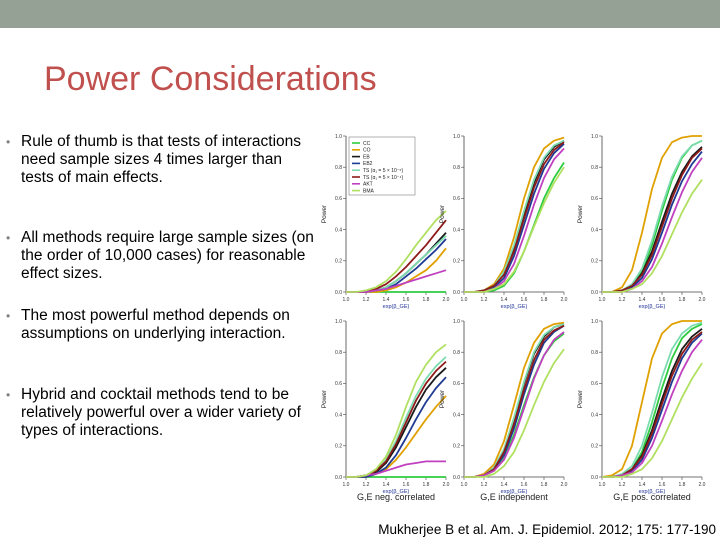  What do you see at coordinates (368, 185) in the screenshot?
I see `legend-label: AKT` at bounding box center [368, 185].